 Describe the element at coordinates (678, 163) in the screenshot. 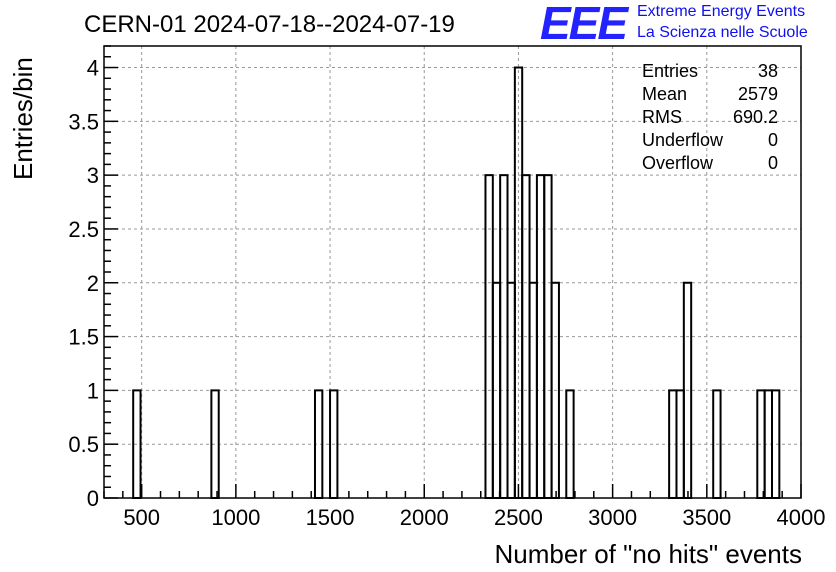

I see `stats-label: Overflow` at that location.